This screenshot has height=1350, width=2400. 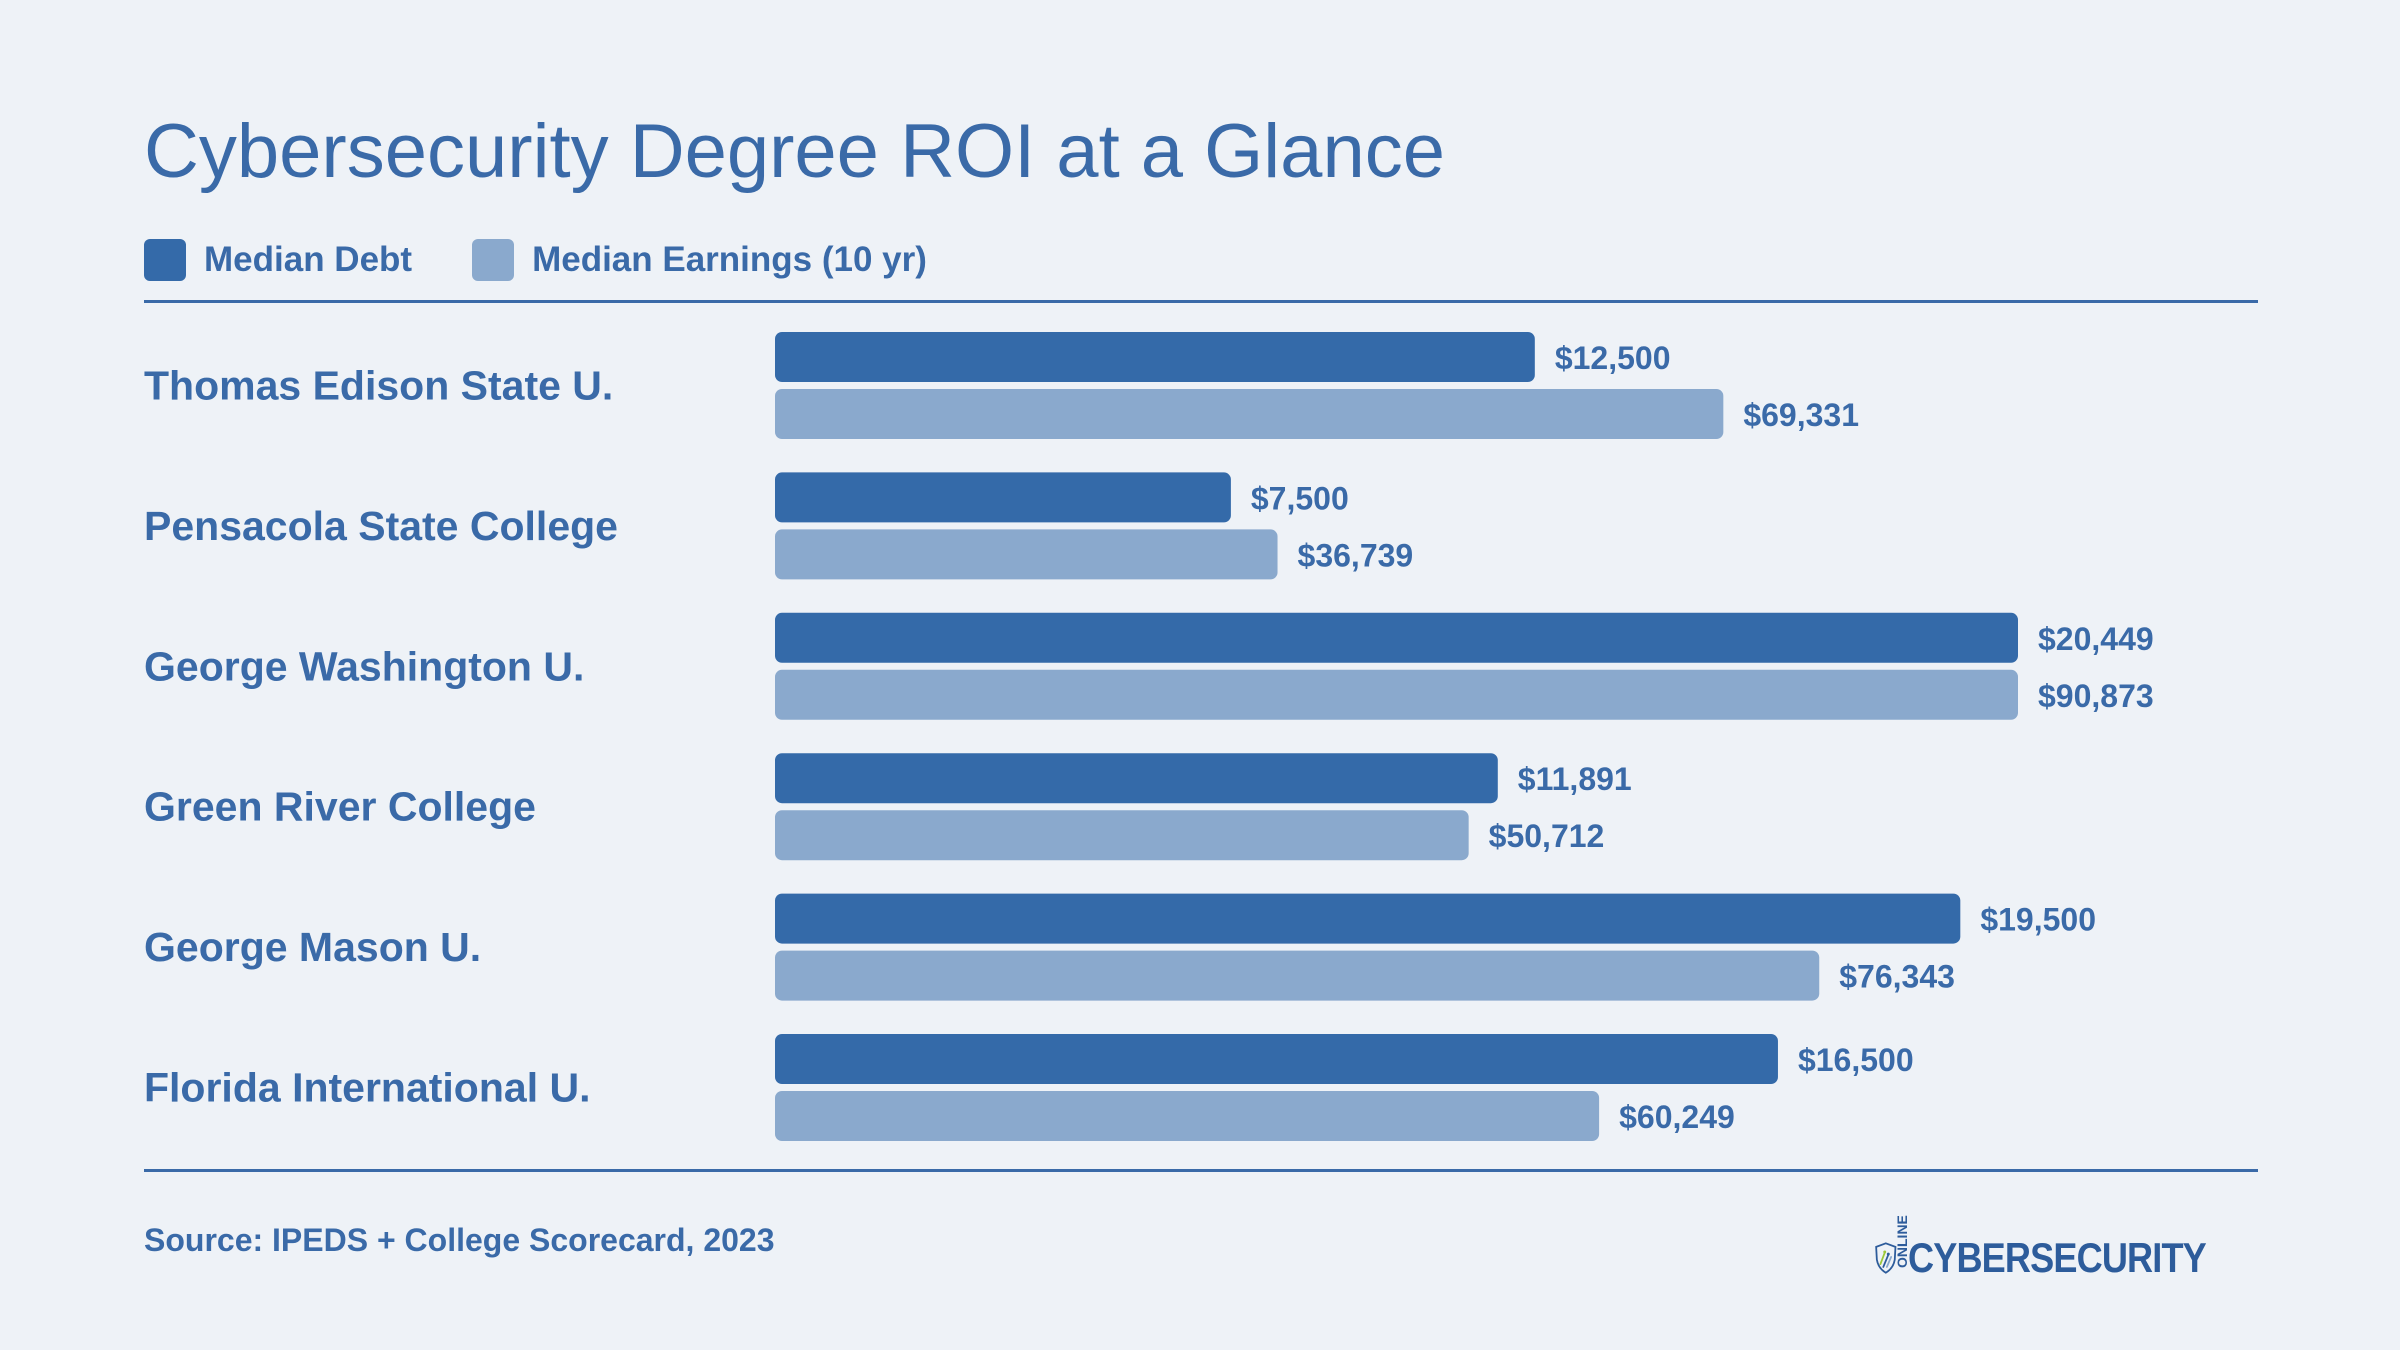 I want to click on legend-swatch-debt, so click(x=165, y=260).